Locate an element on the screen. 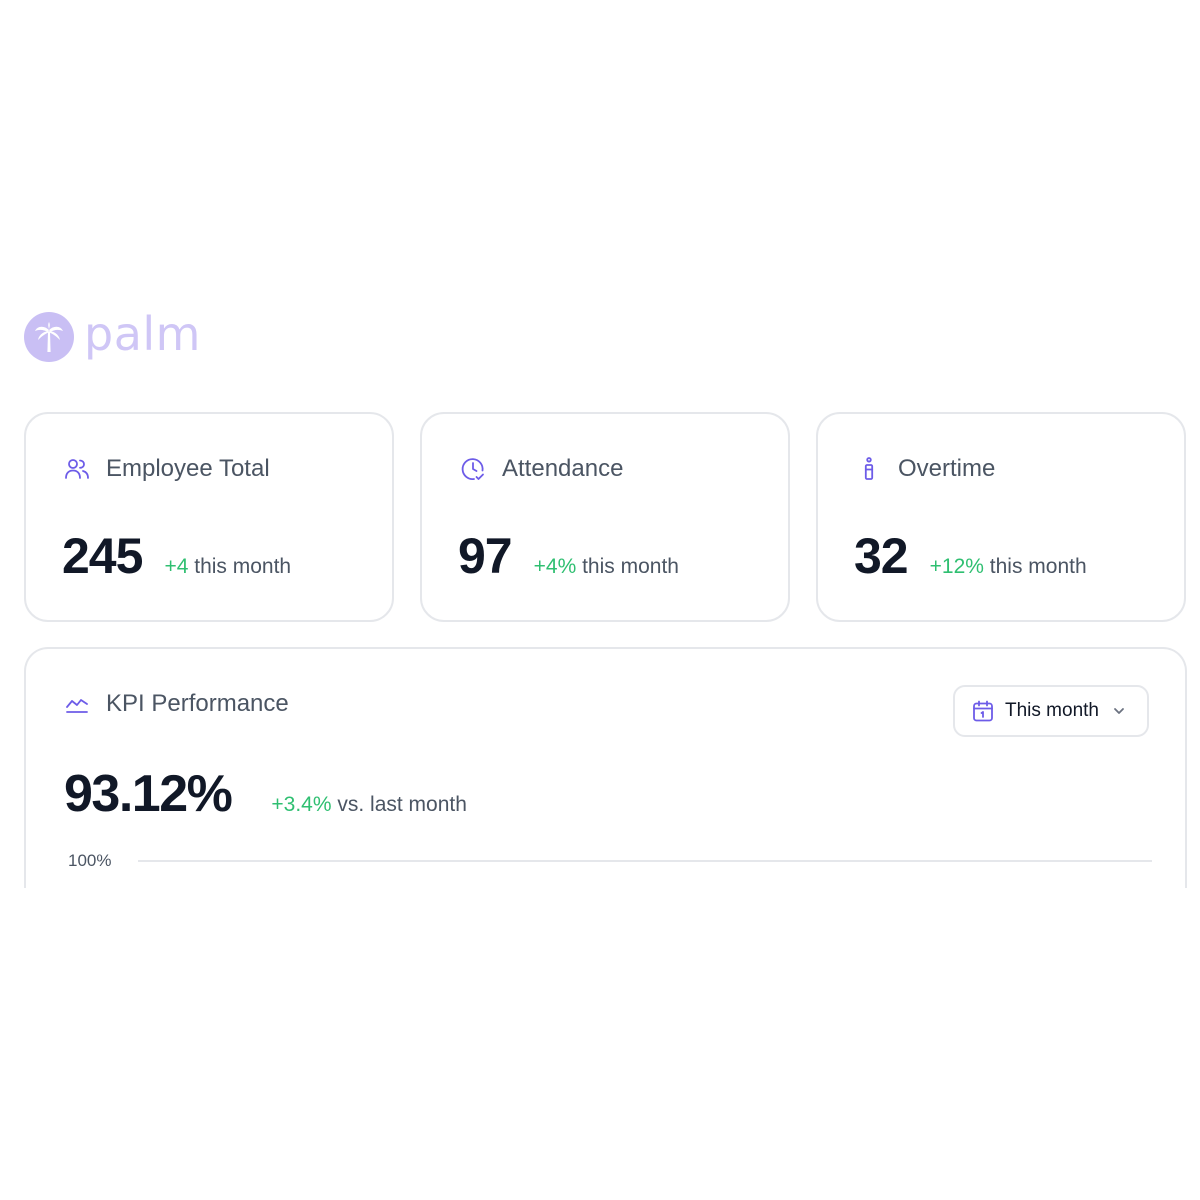 Image resolution: width=1200 pixels, height=1200 pixels. period-select-value: This month is located at coordinates (1052, 710).